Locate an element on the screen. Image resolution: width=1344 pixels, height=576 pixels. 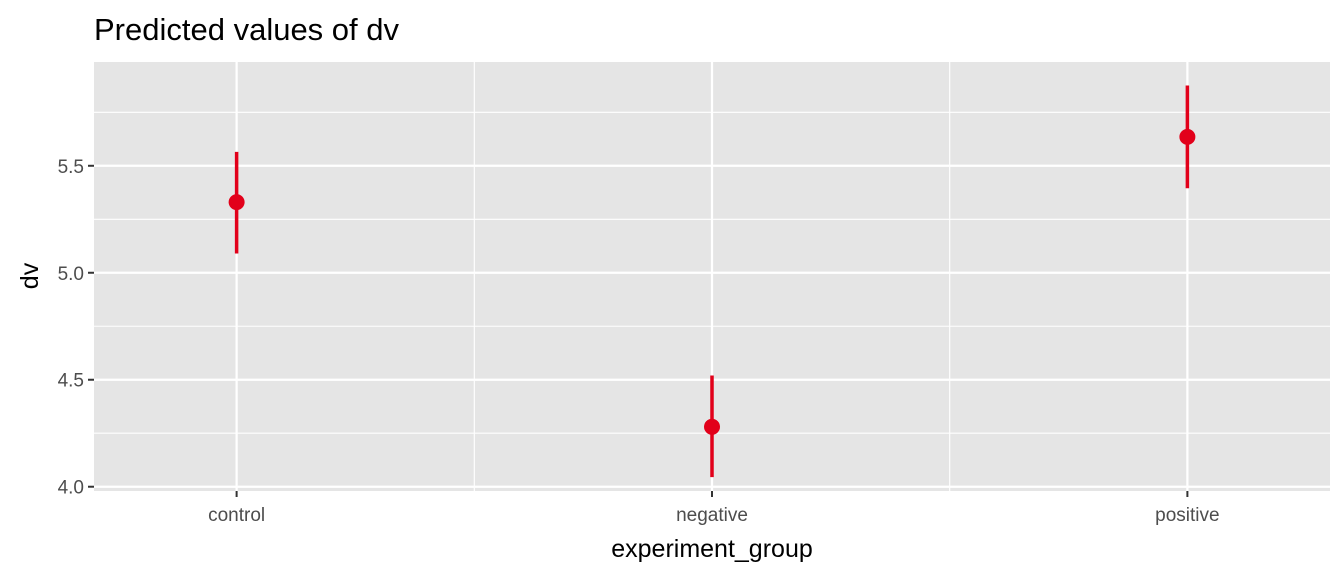
y-axis-title: dv is located at coordinates (30, 275).